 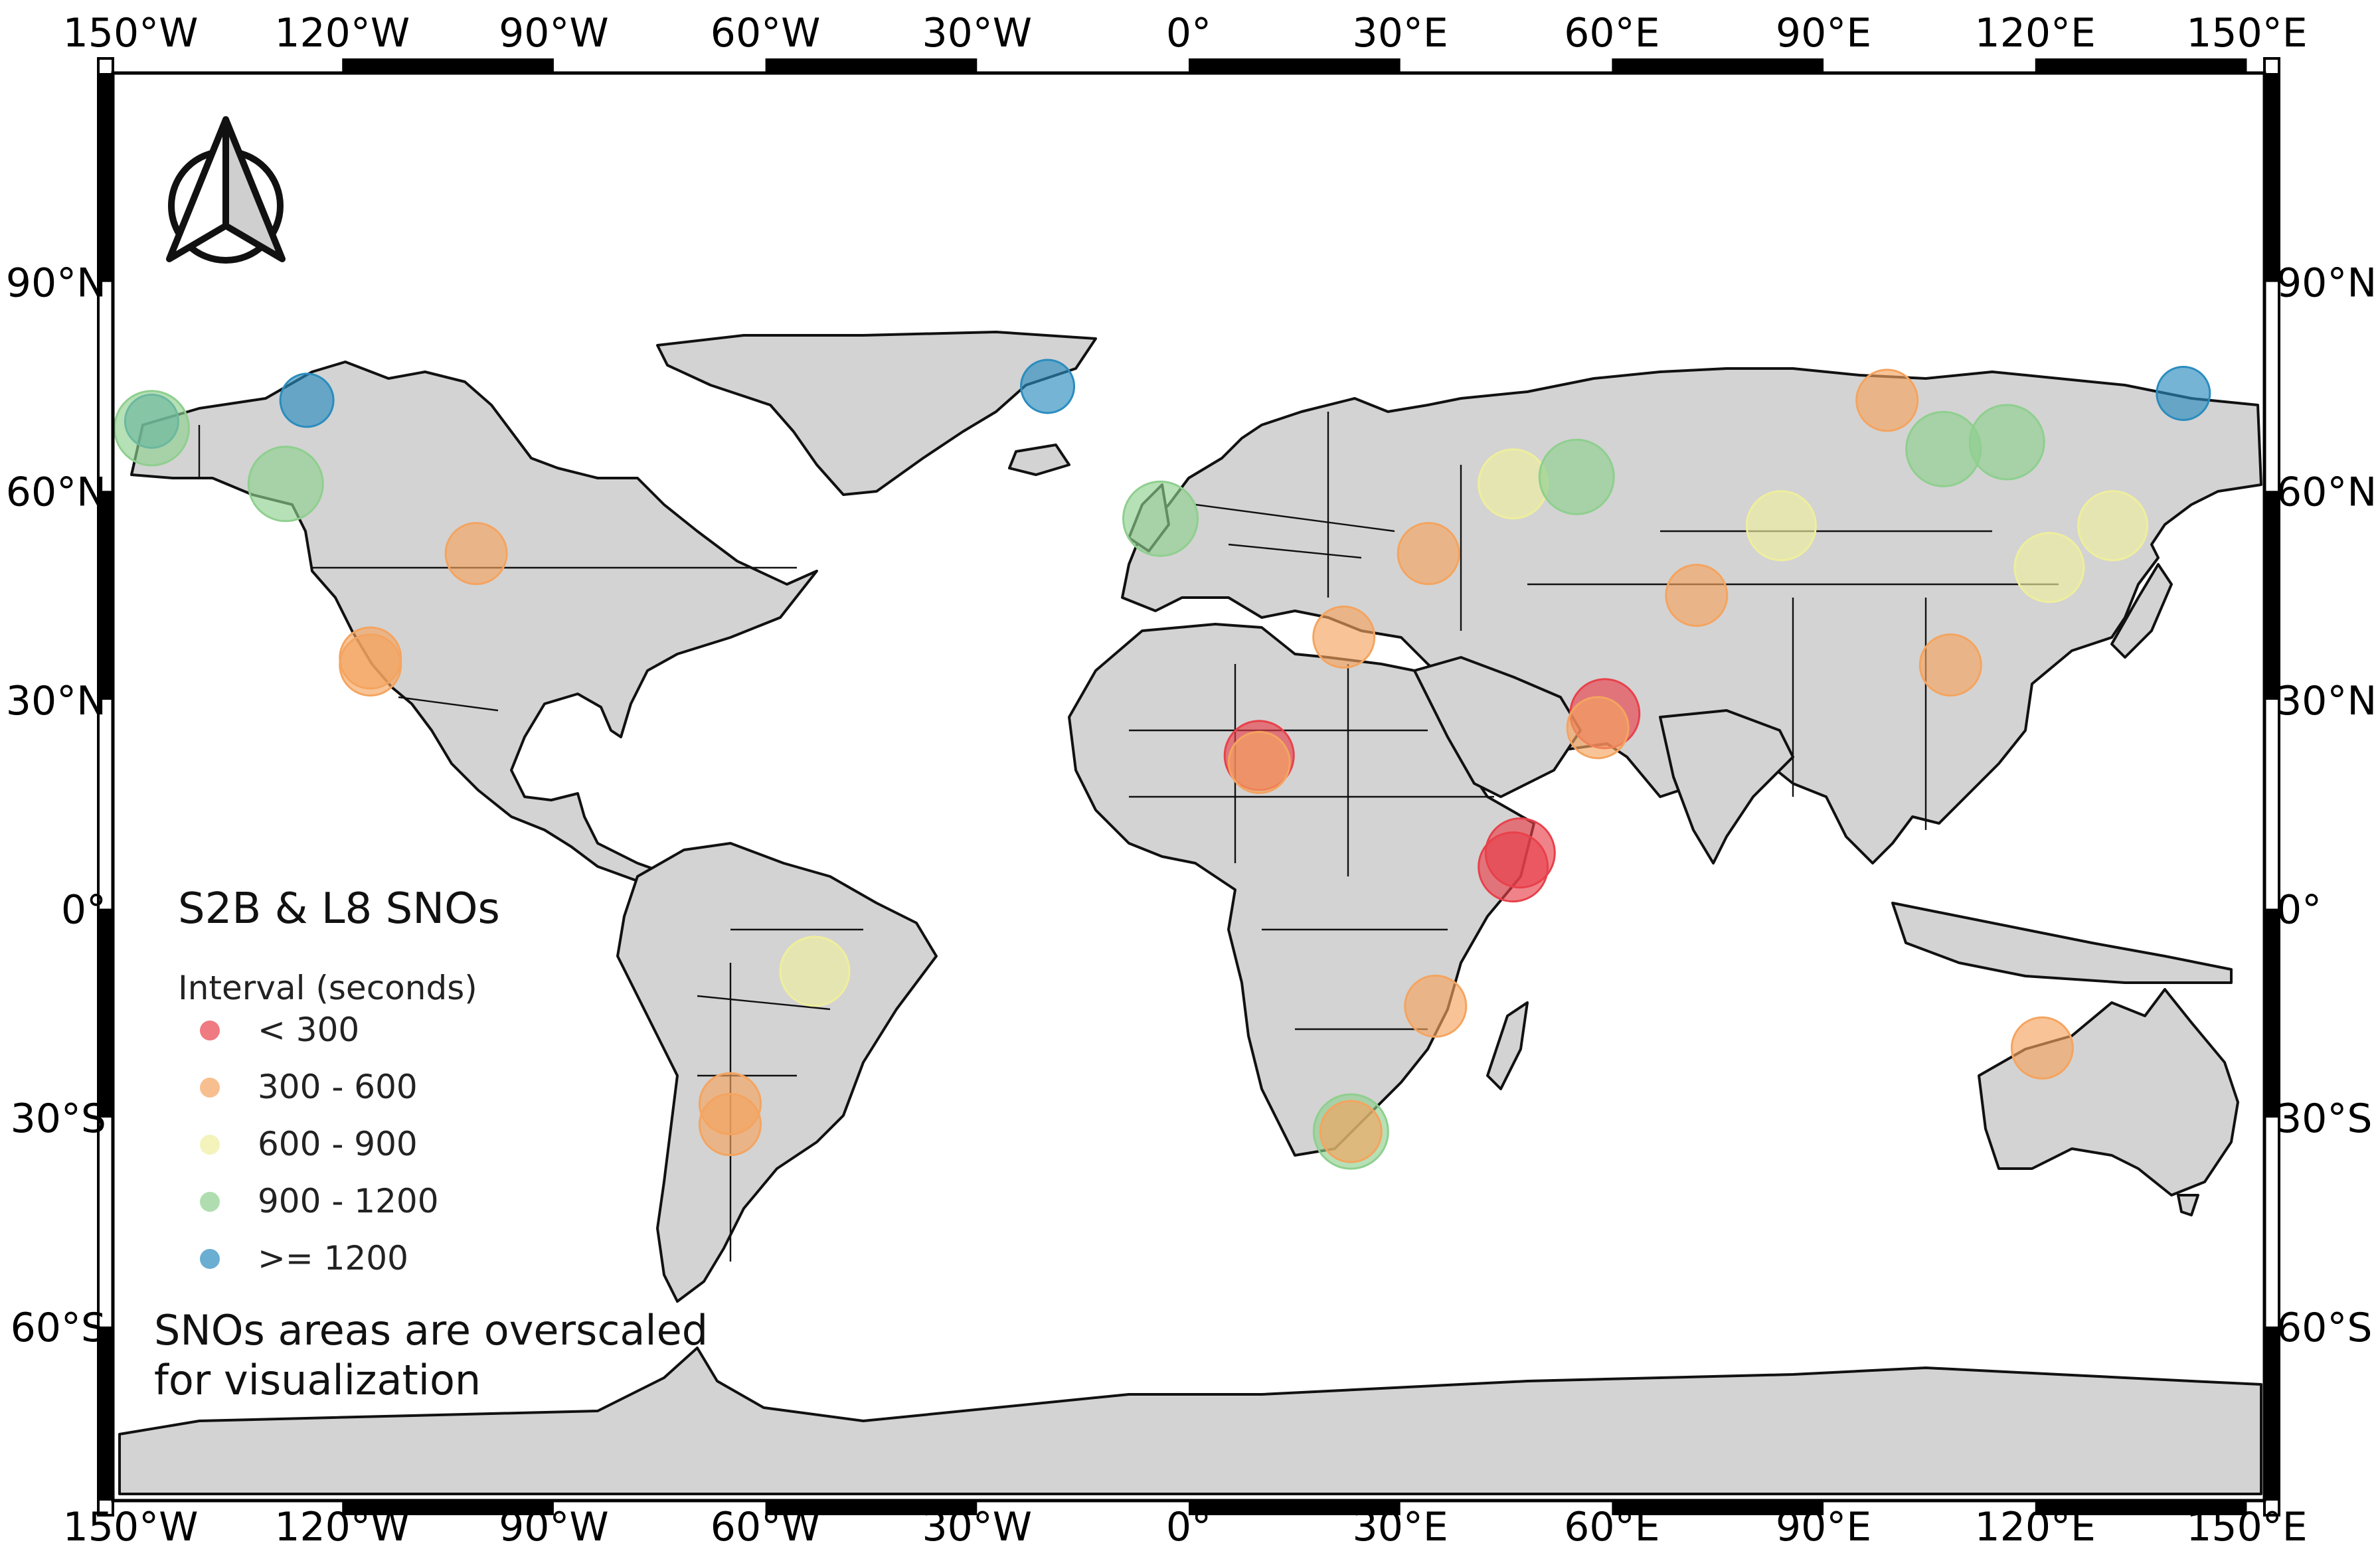 I want to click on legend-label: >= 1200, so click(x=333, y=1258).